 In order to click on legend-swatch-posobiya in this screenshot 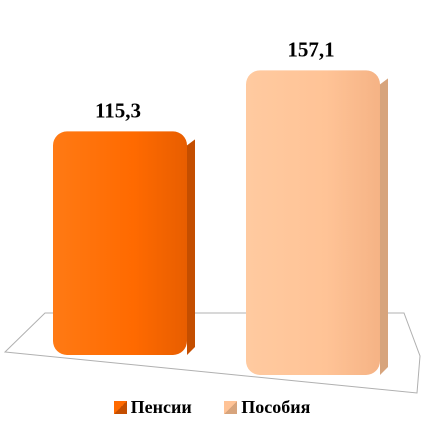, I will do `click(231, 407)`.